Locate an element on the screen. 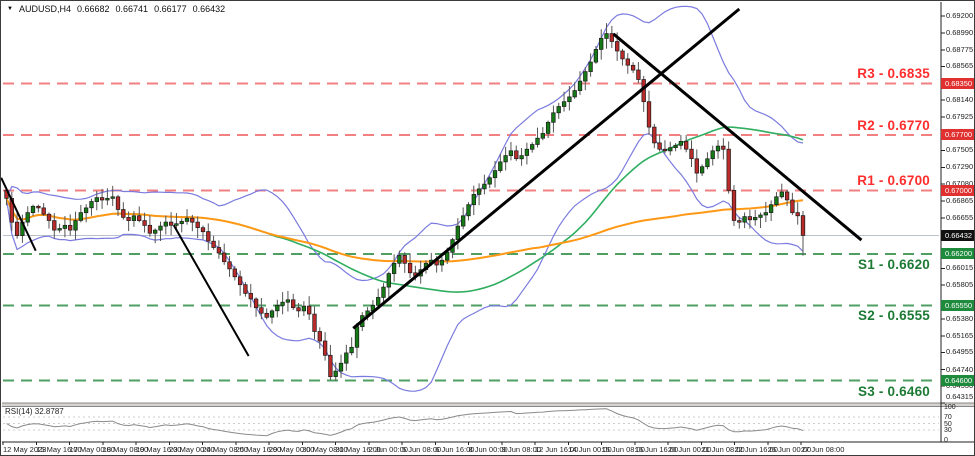 The image size is (975, 456). time-axis-label: 5 Jun 08:00 is located at coordinates (422, 449).